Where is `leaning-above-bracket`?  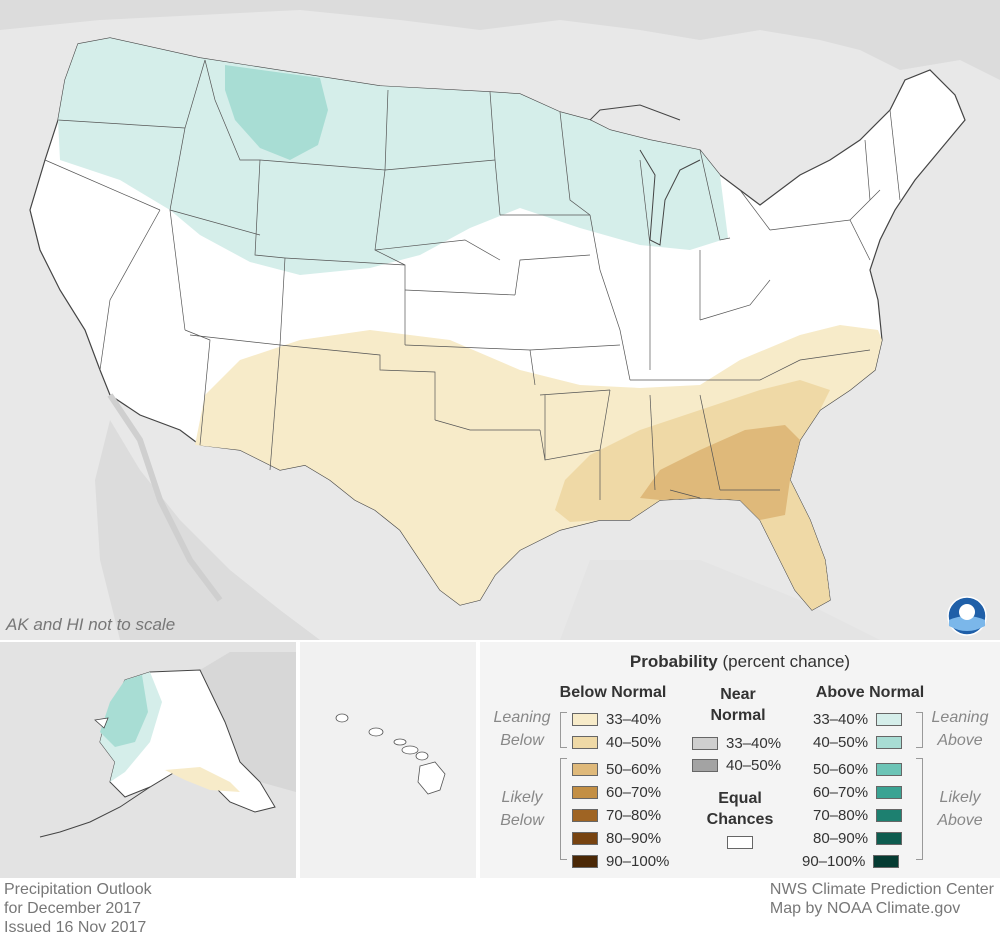 leaning-above-bracket is located at coordinates (919, 730).